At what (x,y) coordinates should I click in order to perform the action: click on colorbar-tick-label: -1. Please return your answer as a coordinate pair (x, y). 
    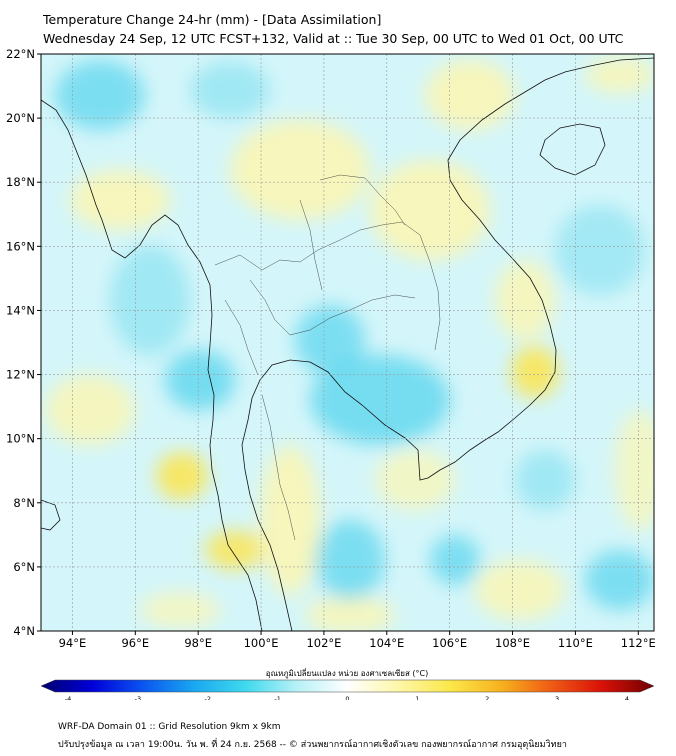
    Looking at the image, I should click on (277, 697).